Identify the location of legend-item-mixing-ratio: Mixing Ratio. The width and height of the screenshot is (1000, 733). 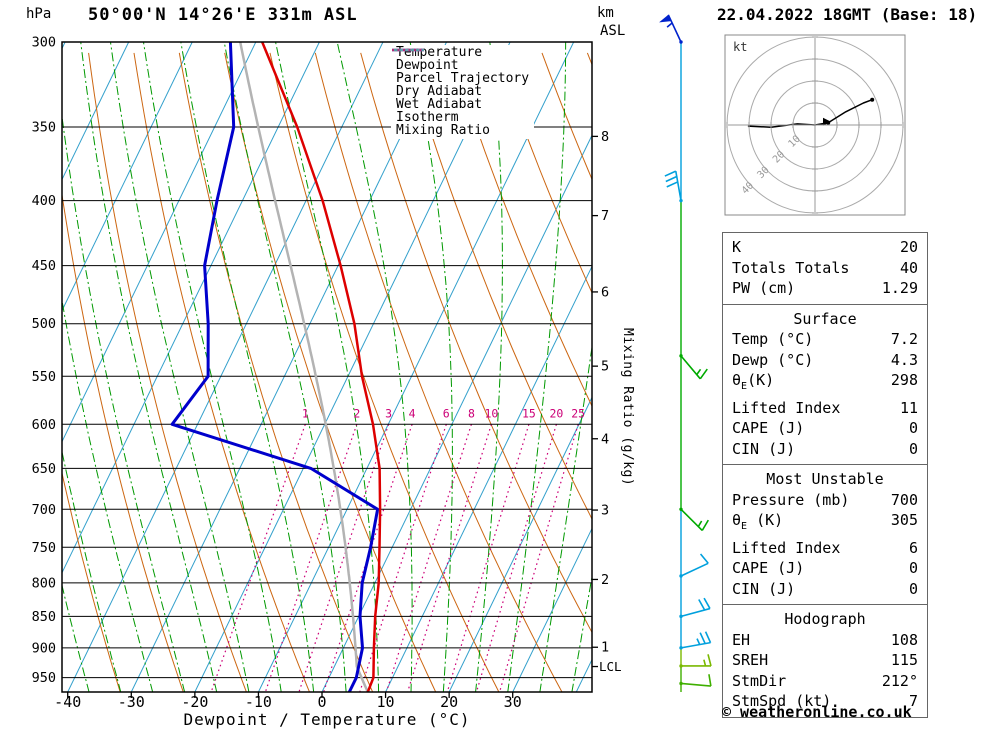
(460, 93).